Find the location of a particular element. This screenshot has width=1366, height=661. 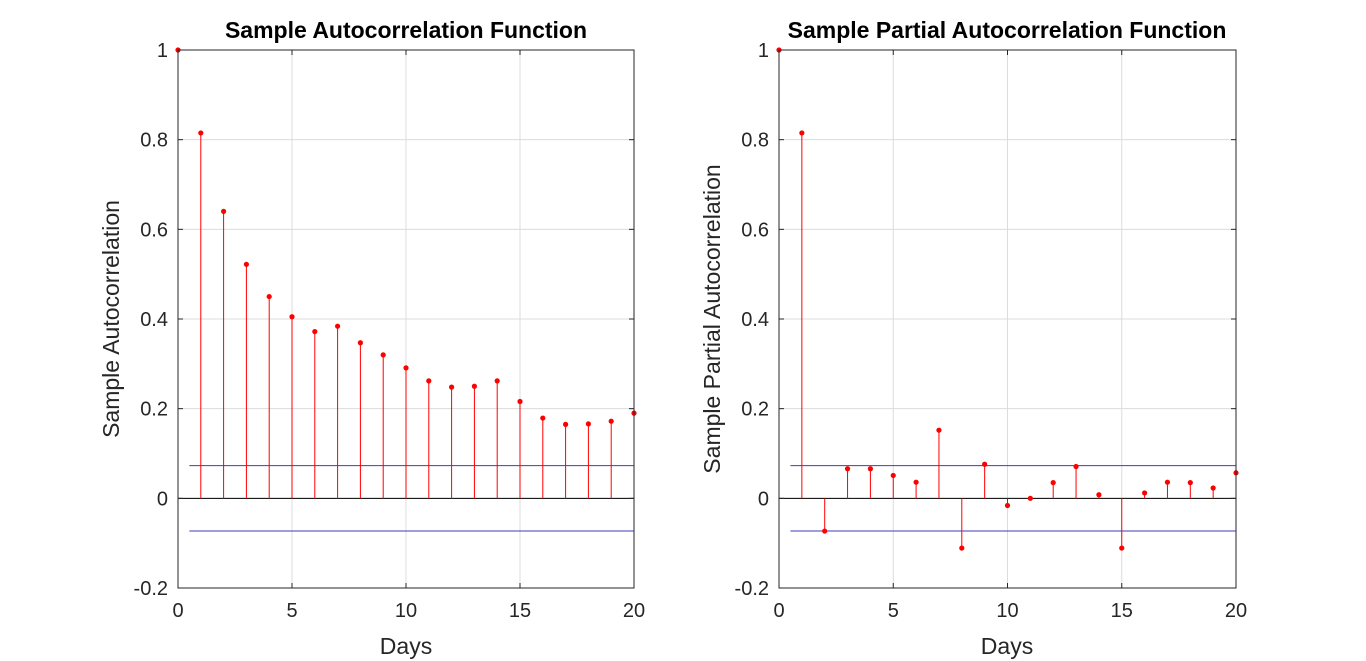

acf-ytick-label-0: -0.2 is located at coordinates (151, 589).